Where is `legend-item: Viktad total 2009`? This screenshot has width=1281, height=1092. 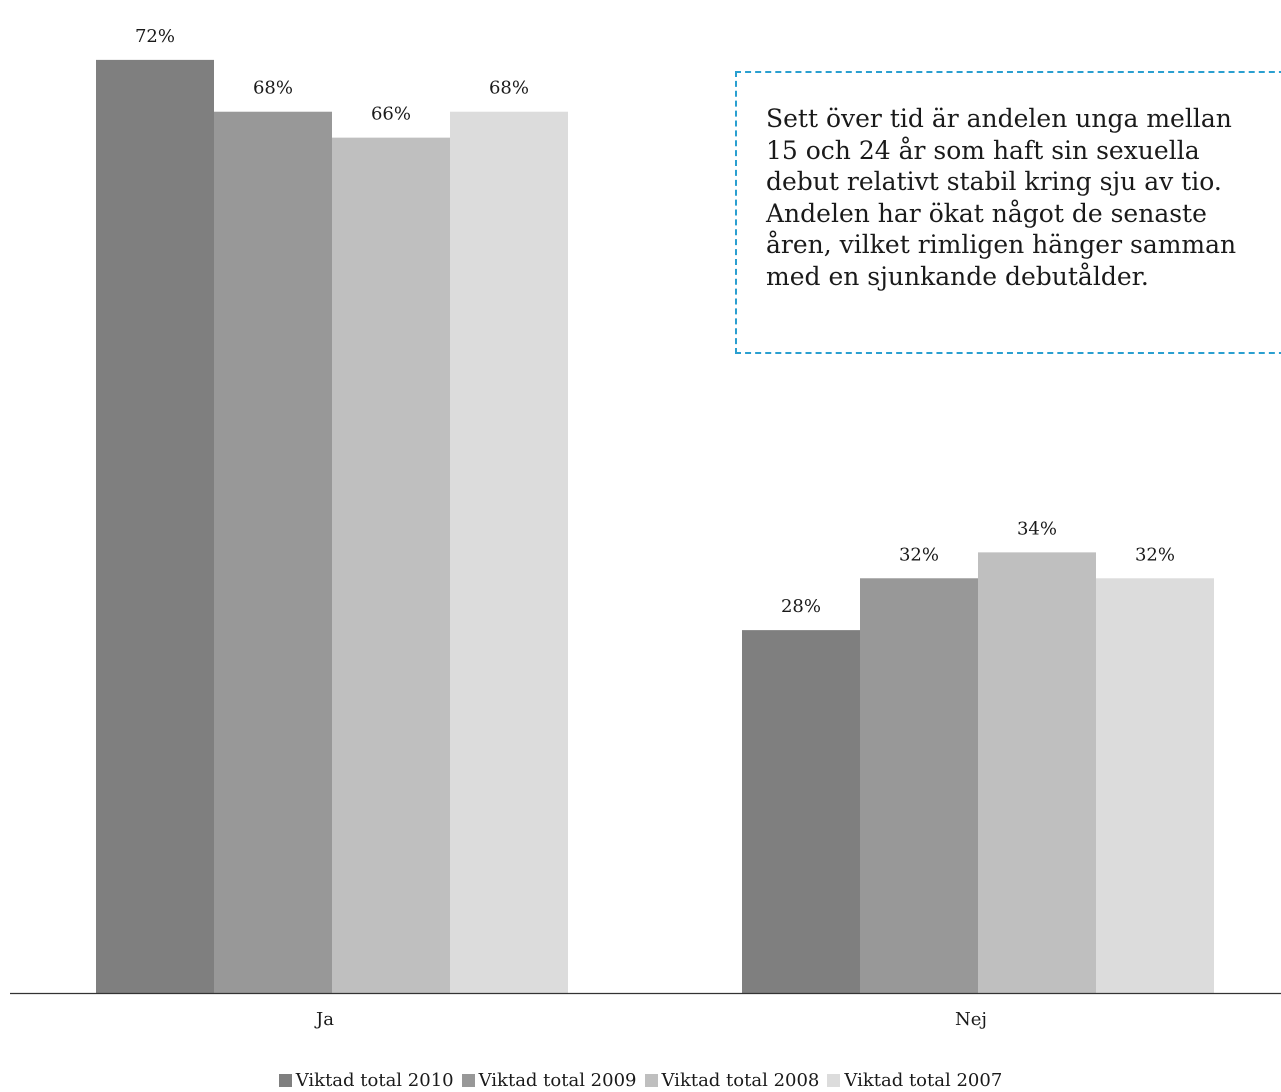 legend-item: Viktad total 2009 is located at coordinates (549, 1080).